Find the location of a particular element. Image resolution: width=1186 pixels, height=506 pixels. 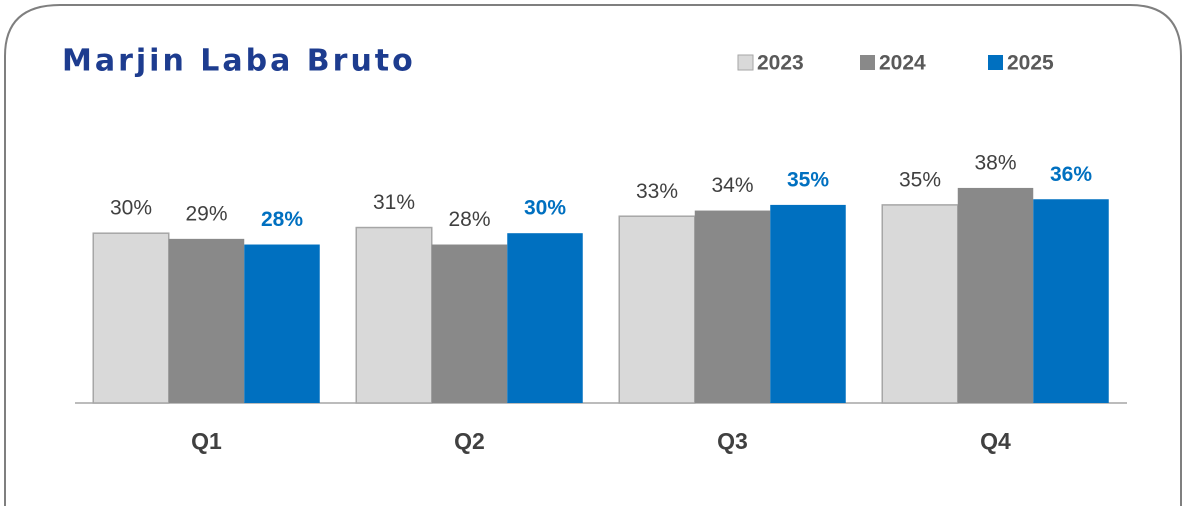

data-label: 34% is located at coordinates (732, 185).